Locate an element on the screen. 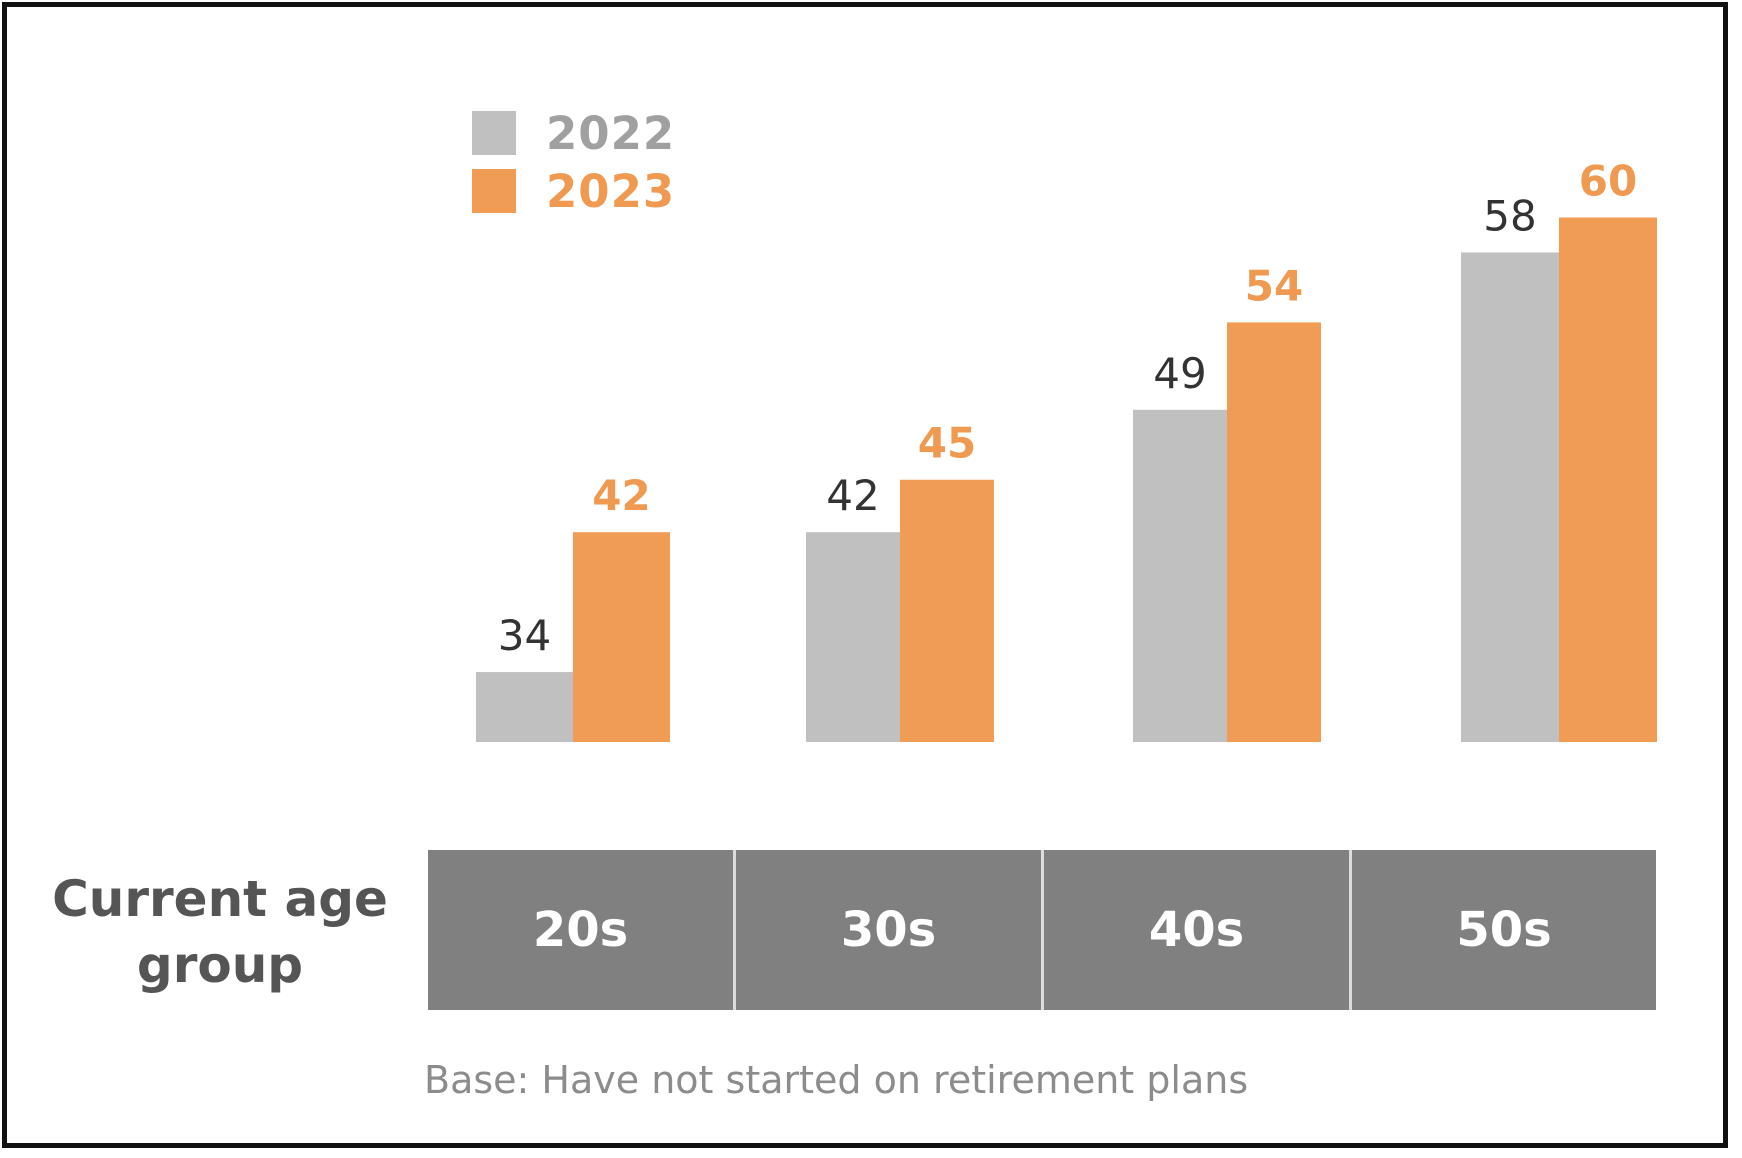 Image resolution: width=1742 pixels, height=1158 pixels. legend-label-2022: 2022 is located at coordinates (611, 133).